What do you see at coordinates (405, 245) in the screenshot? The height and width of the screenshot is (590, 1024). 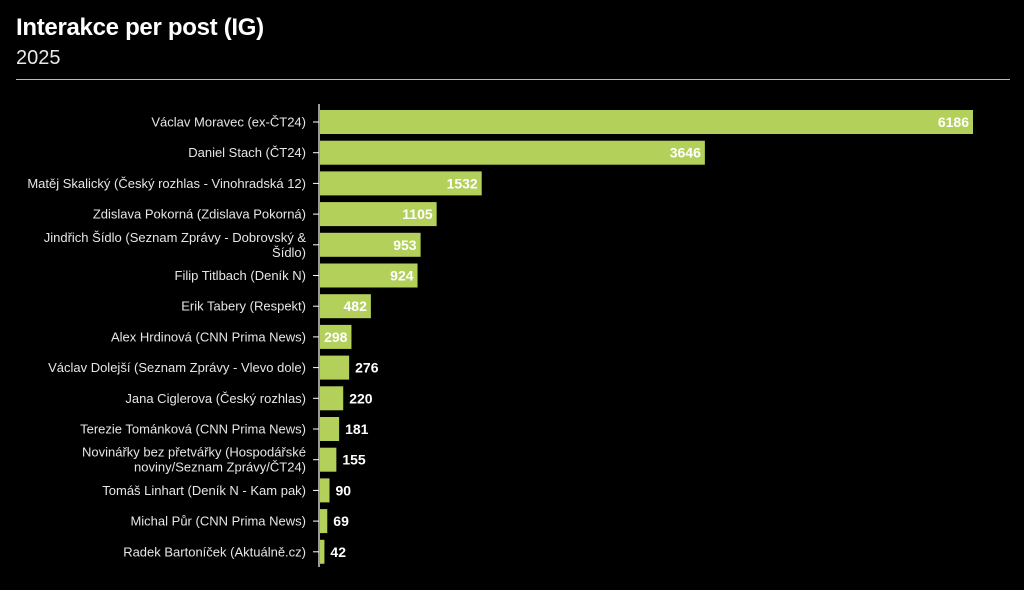 I see `data-label: 953` at bounding box center [405, 245].